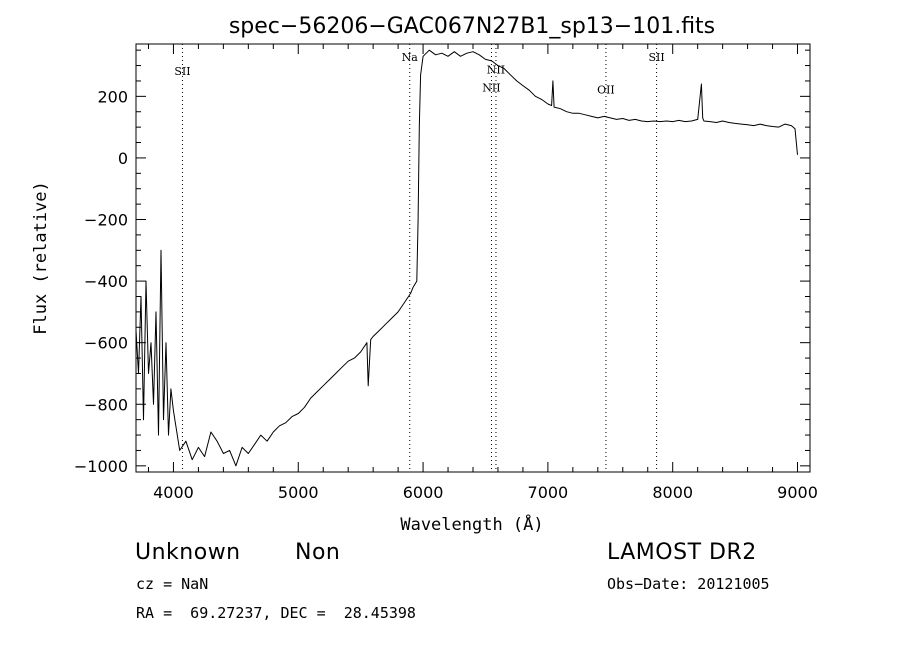 The height and width of the screenshot is (650, 900). Describe the element at coordinates (41, 258) in the screenshot. I see `y-axis-label: Flux (relative)` at that location.